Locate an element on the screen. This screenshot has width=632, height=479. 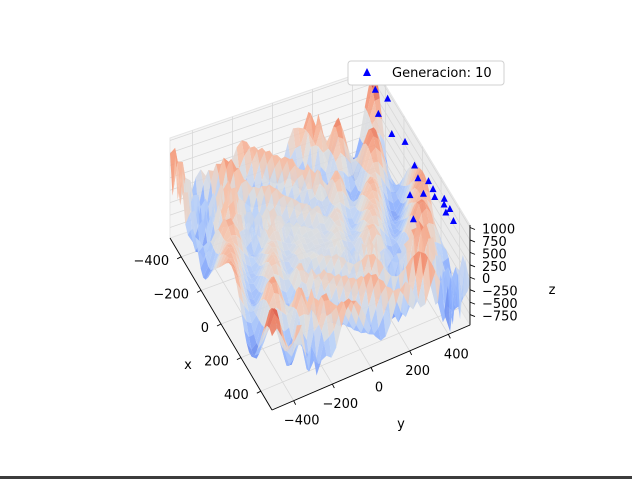
y-tick-label: 400 is located at coordinates (456, 354).